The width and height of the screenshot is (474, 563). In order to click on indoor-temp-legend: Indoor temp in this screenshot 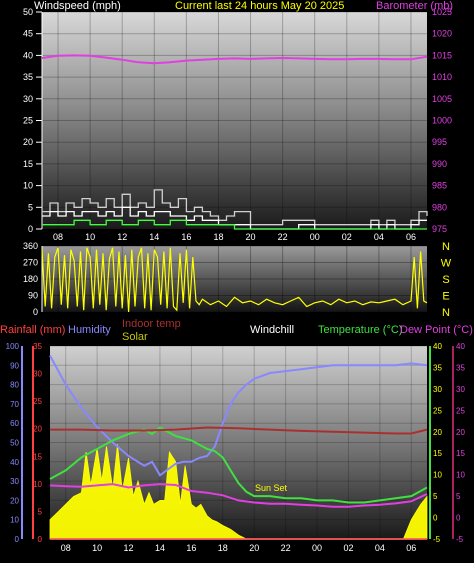, I will do `click(151, 324)`.